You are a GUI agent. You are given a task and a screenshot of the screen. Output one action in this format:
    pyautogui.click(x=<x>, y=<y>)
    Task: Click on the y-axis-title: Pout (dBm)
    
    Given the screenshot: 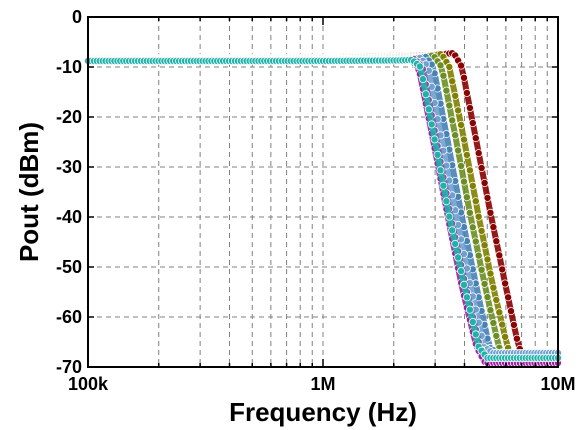 What is the action you would take?
    pyautogui.click(x=29, y=192)
    